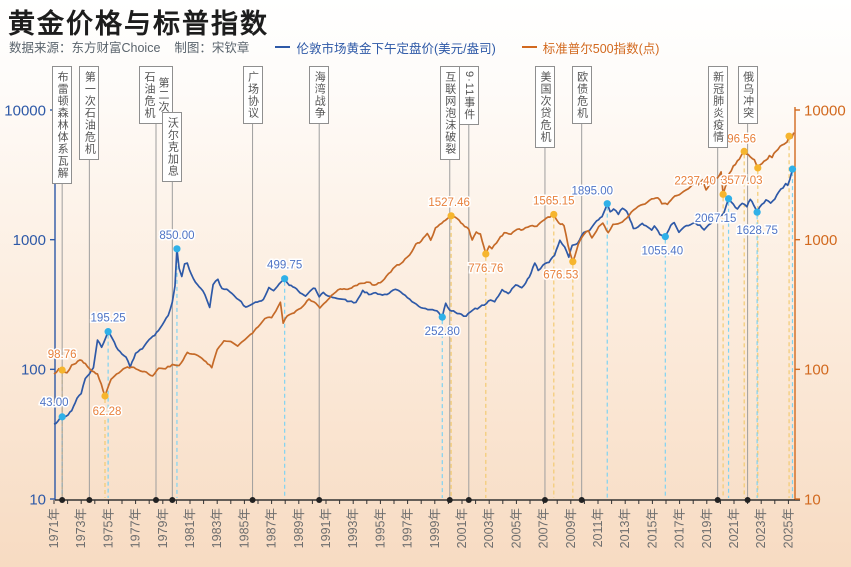  What do you see at coordinates (707, 528) in the screenshot?
I see `x-tick-label: 2019年` at bounding box center [707, 528].